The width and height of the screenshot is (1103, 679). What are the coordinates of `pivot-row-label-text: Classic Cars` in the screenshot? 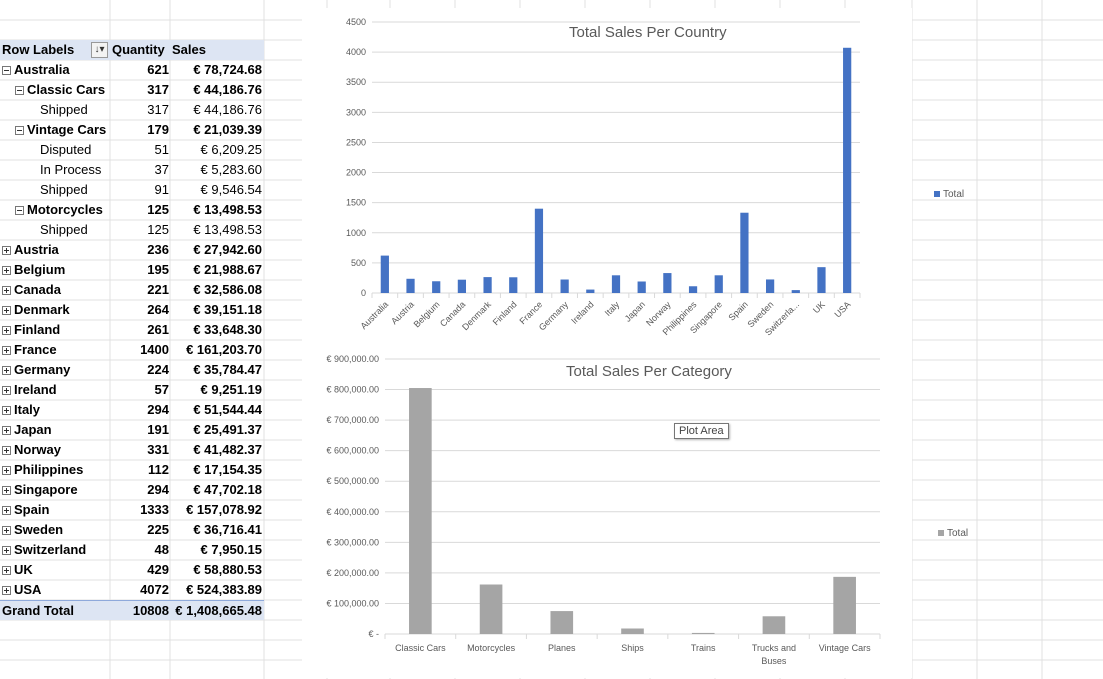 It's located at (66, 89).